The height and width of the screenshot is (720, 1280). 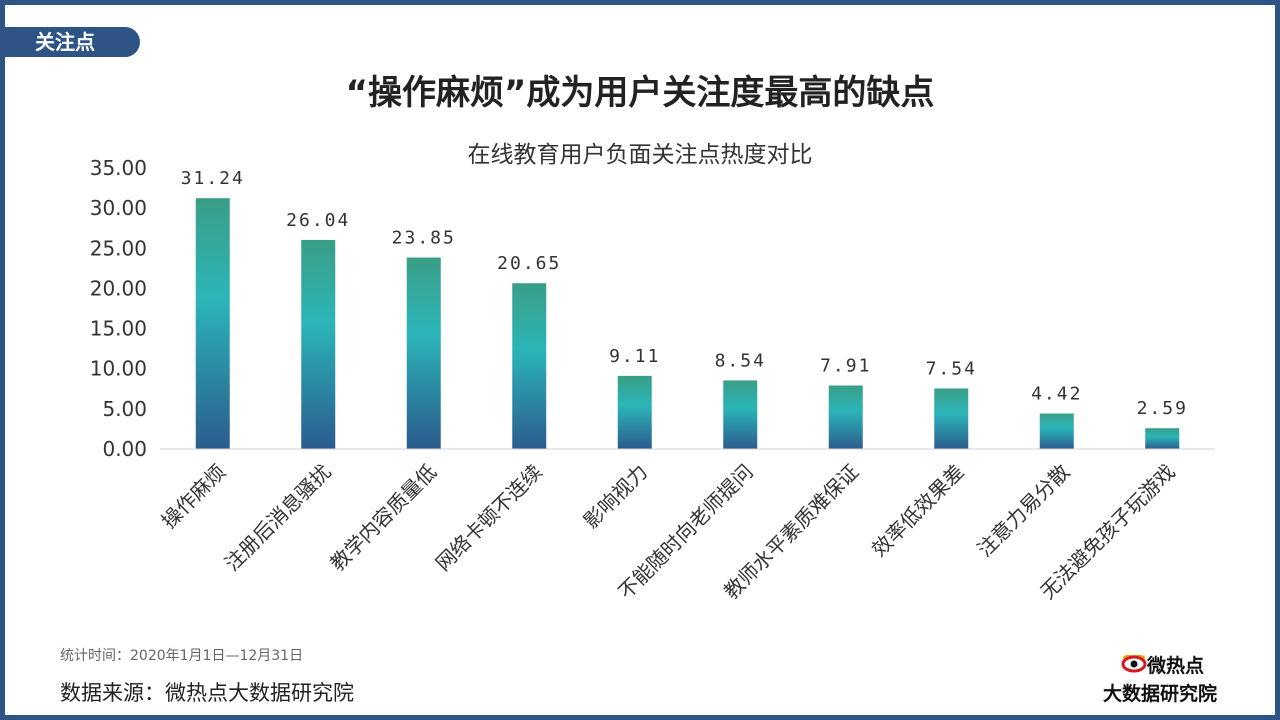 What do you see at coordinates (918, 511) in the screenshot?
I see `x-tick-label: 效率低效果差` at bounding box center [918, 511].